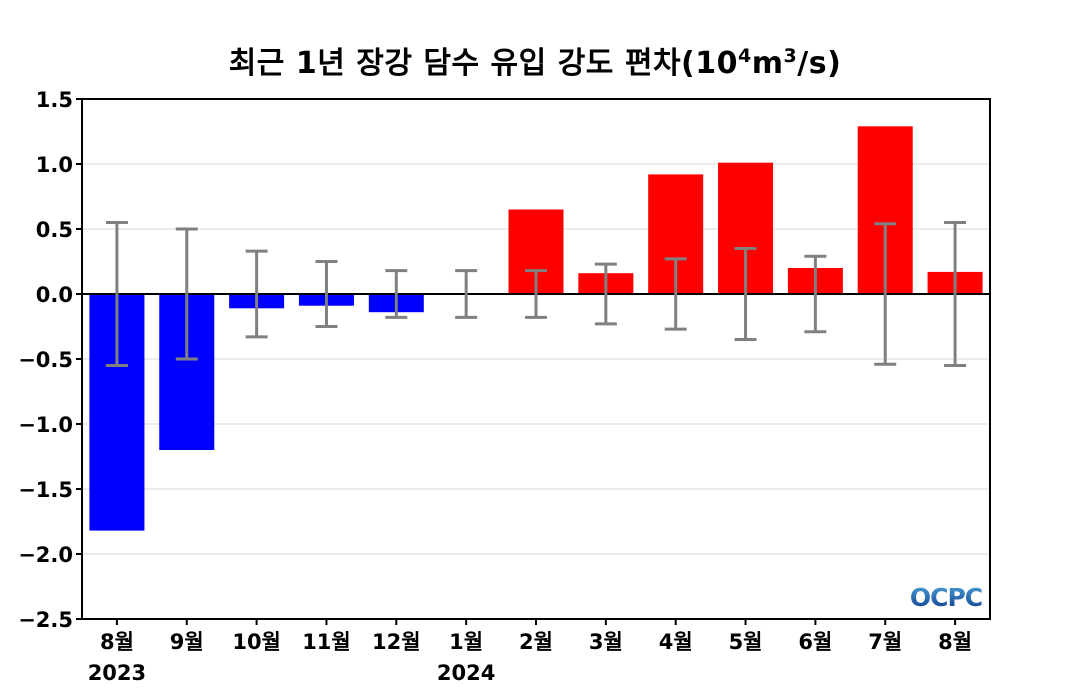 The width and height of the screenshot is (1070, 700). I want to click on y-tick-labels: 1.5 1.0 0.5 0.0 −0.5 −1.0 −1.5 −2.0 −2.5, so click(45, 360).